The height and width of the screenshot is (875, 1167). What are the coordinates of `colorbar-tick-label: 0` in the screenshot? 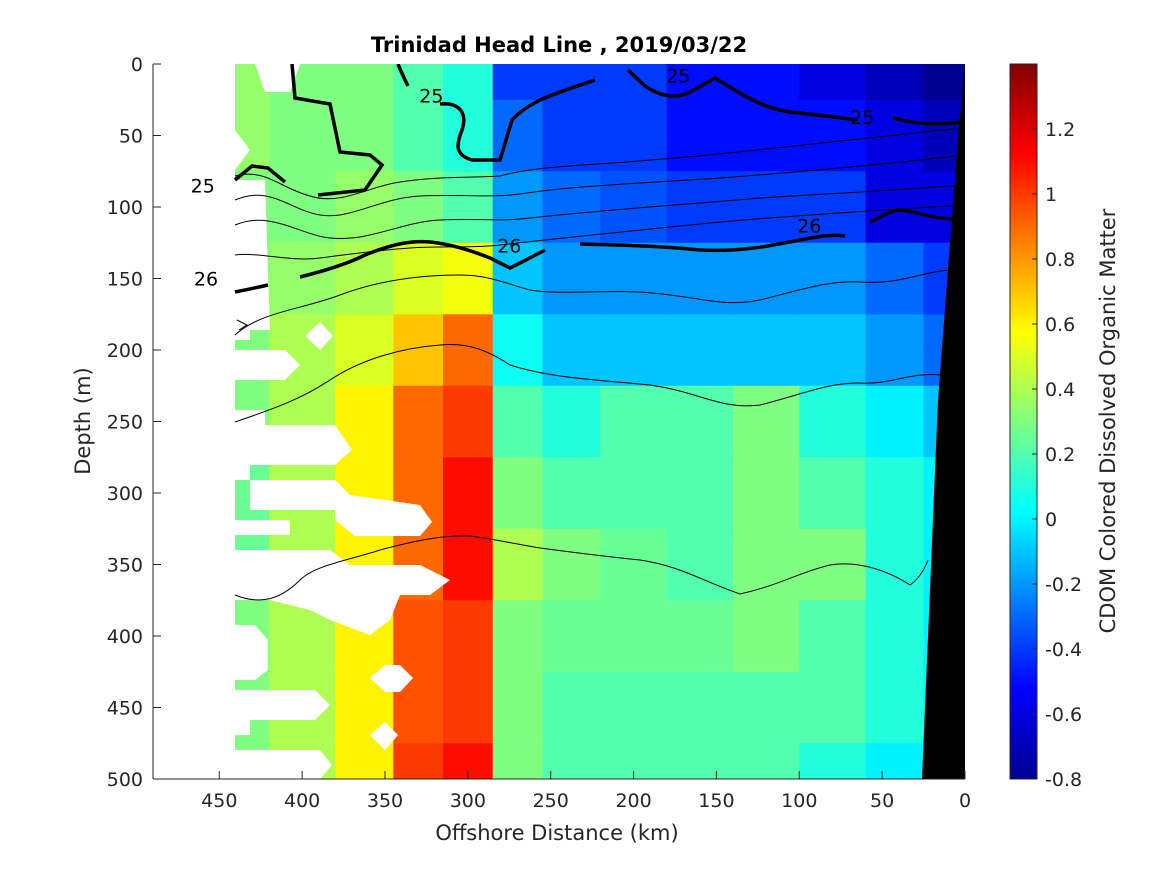 It's located at (1051, 520).